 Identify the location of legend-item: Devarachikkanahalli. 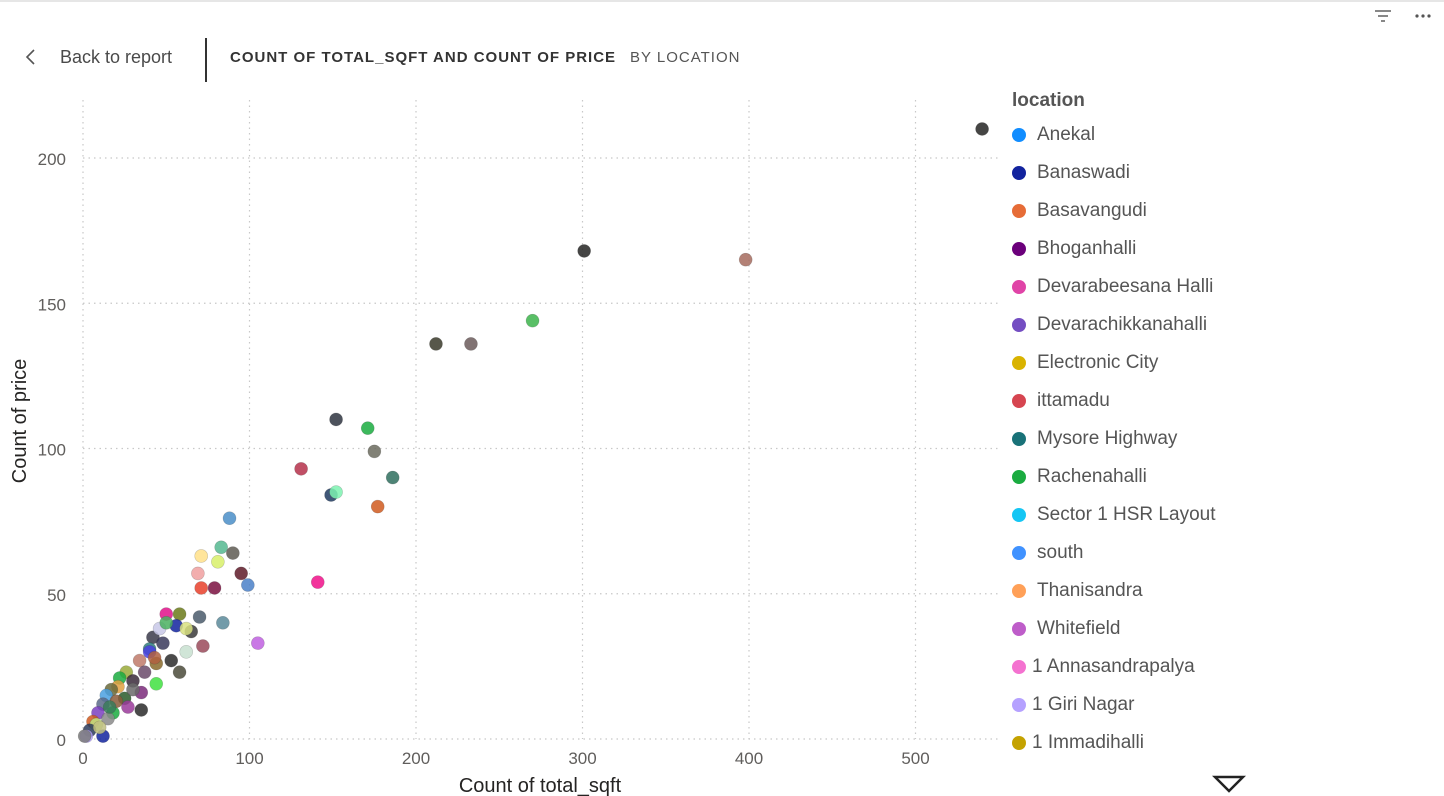
(1142, 325).